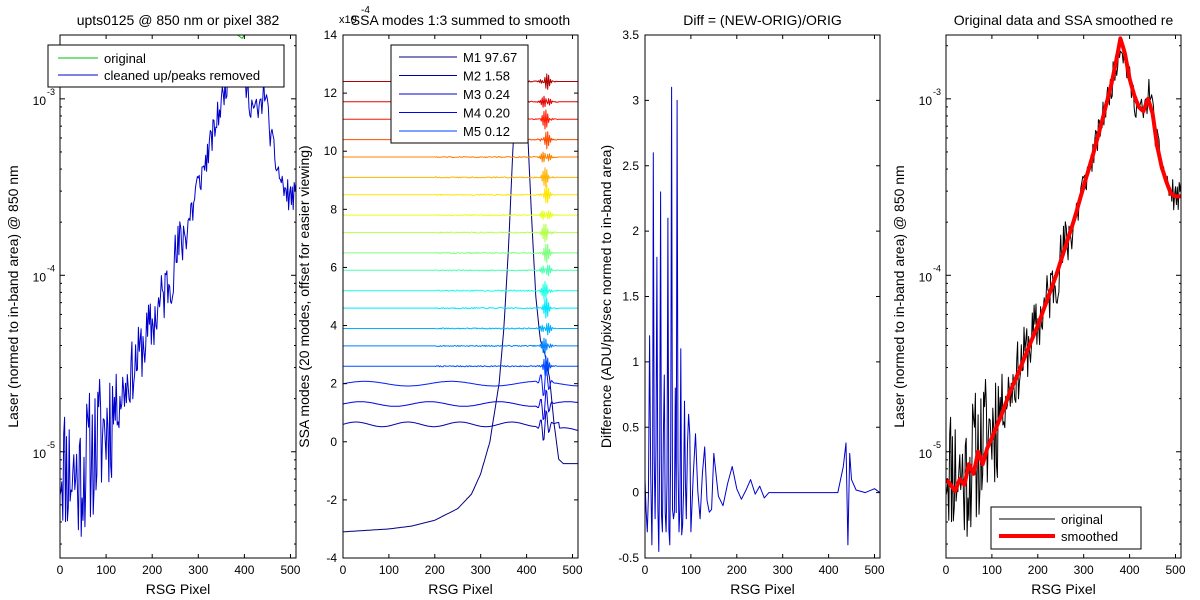  I want to click on chart-title: SSA modes 1:3 summed to smooth, so click(460, 20).